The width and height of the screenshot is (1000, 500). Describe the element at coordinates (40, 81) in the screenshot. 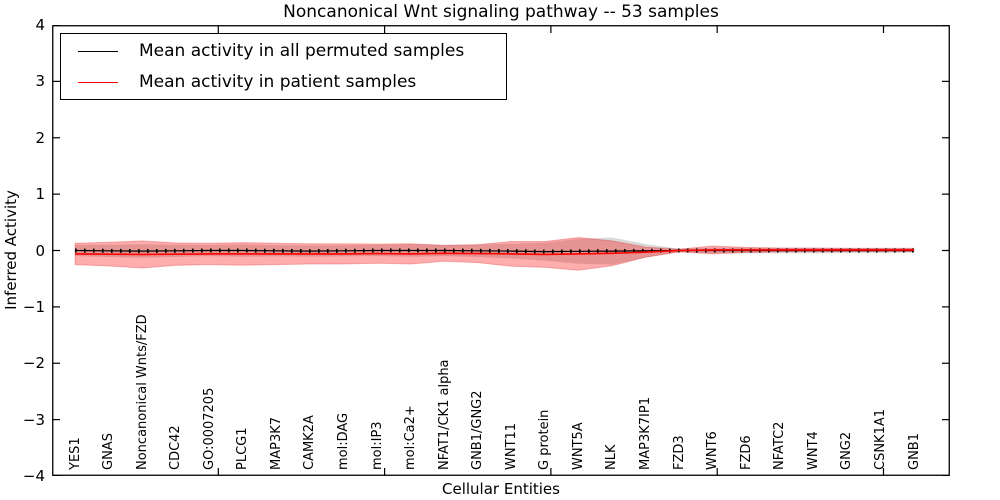

I see `y-tick-label: 3` at that location.